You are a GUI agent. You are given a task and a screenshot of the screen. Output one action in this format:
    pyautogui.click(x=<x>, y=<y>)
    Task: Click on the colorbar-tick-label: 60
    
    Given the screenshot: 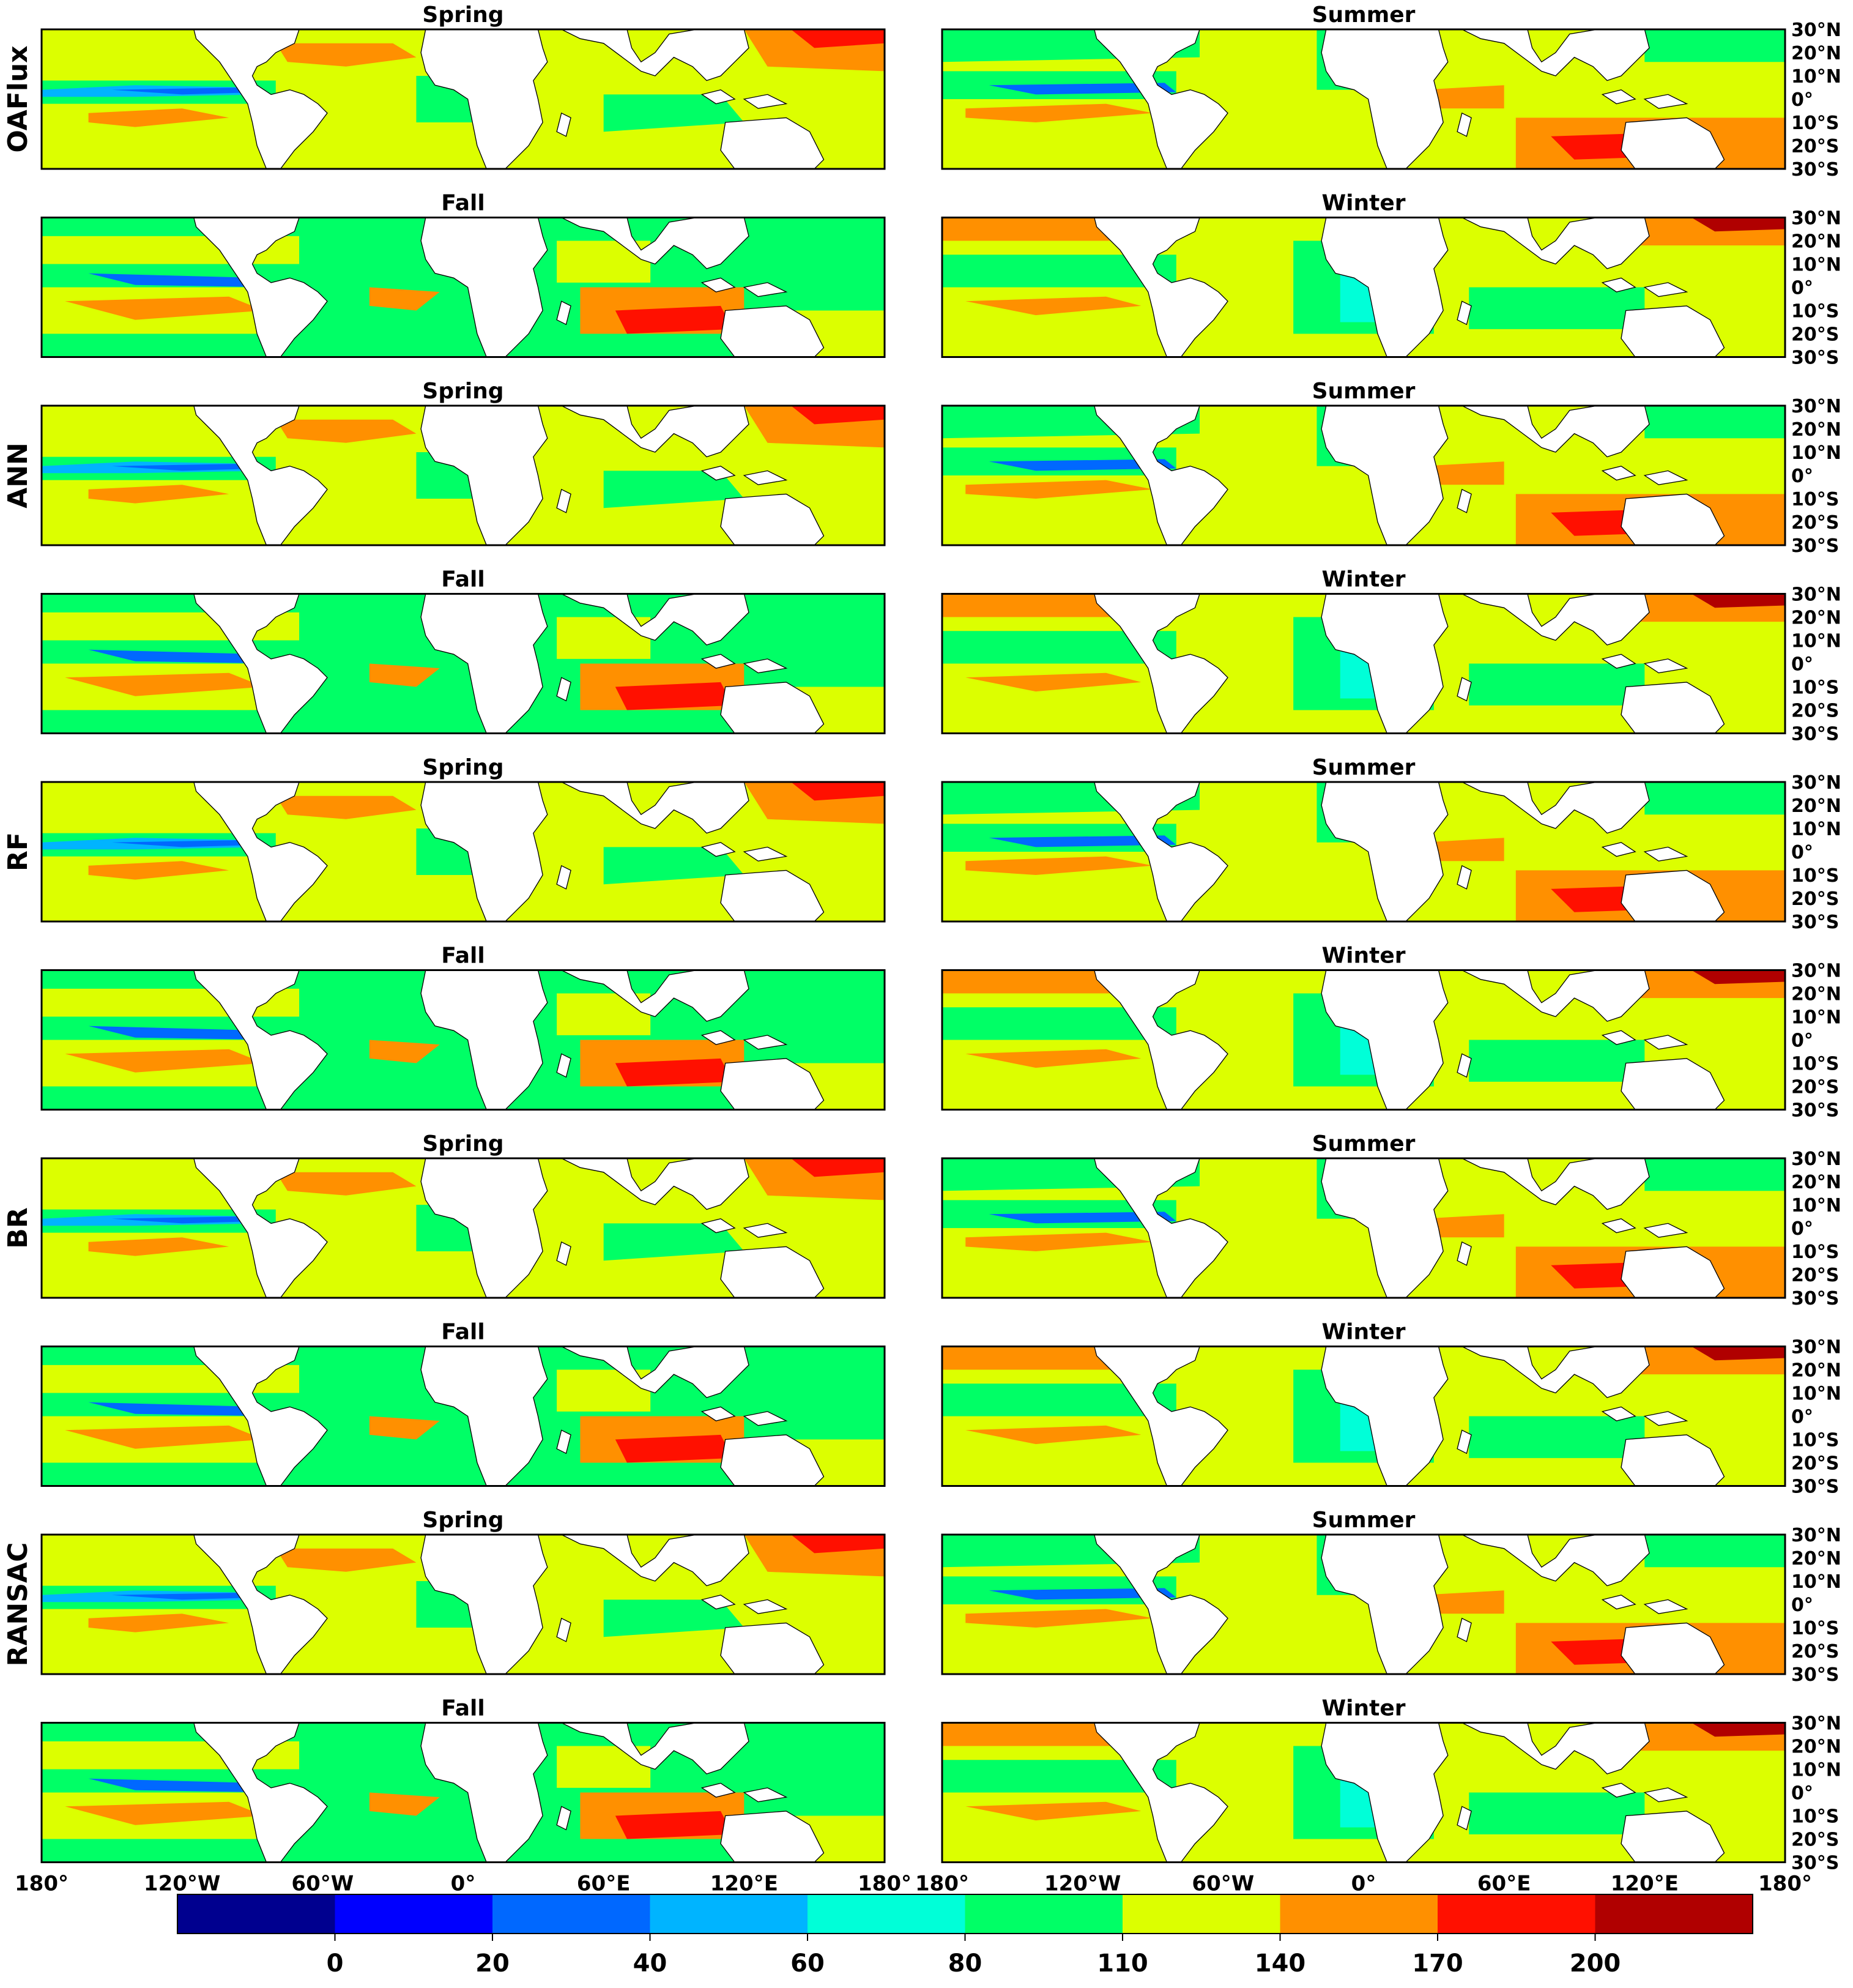 What is the action you would take?
    pyautogui.click(x=807, y=1963)
    